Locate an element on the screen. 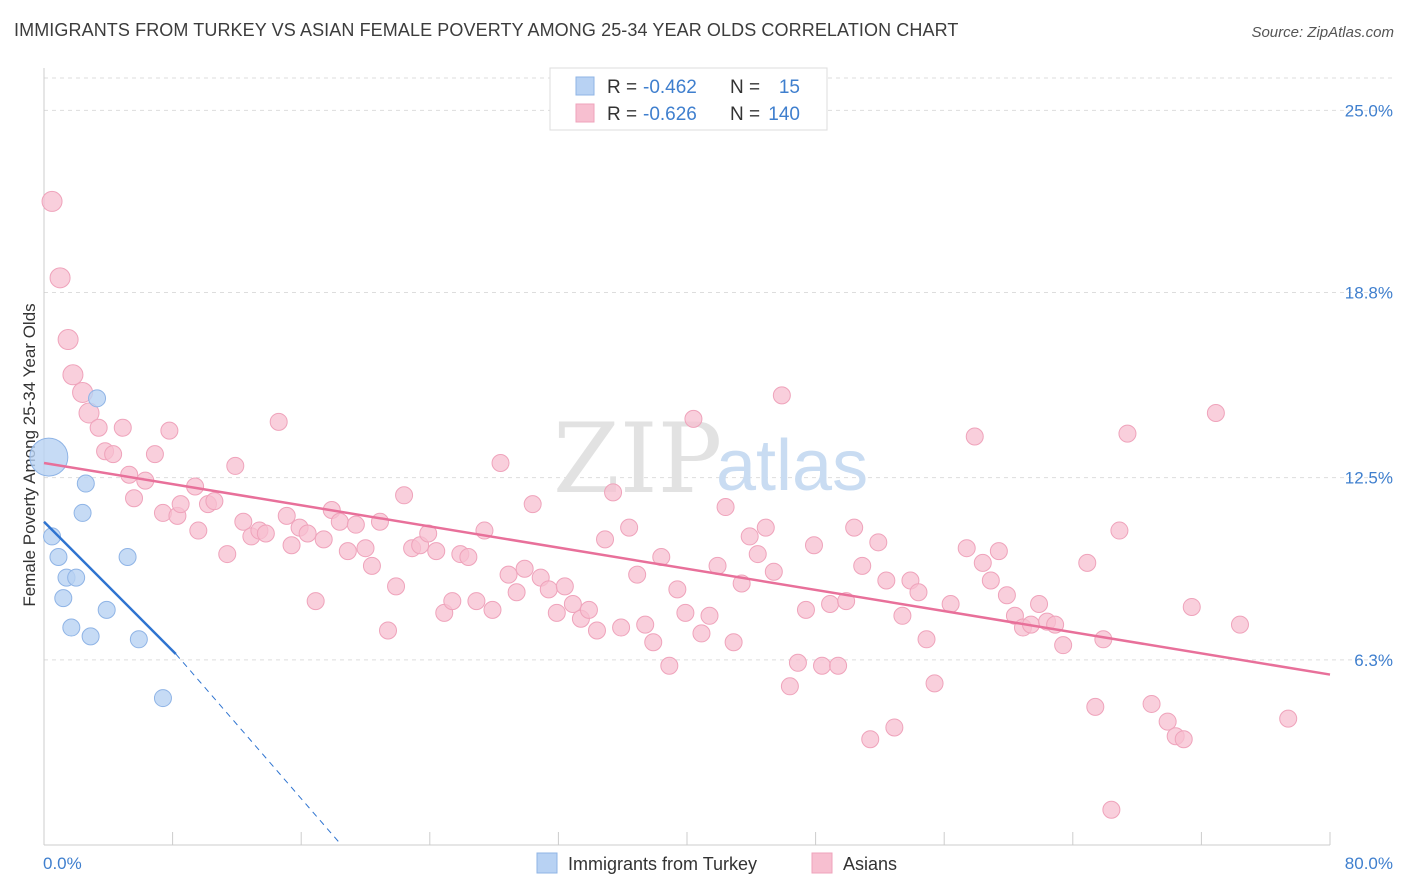  series-legend: Immigrants from Turkey Asians is located at coordinates (716, 863).